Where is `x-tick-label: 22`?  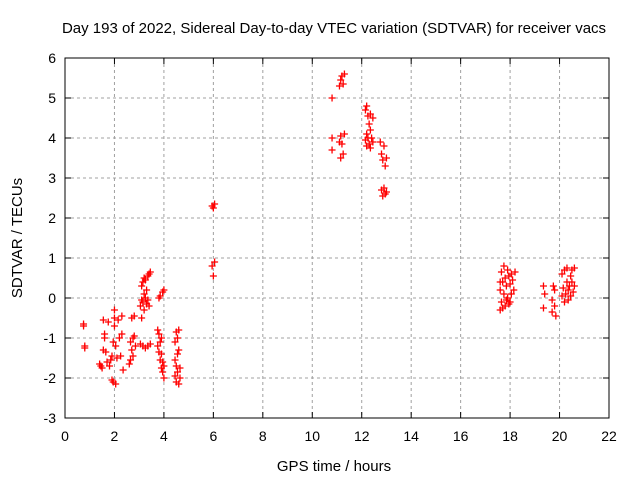 x-tick-label: 22 is located at coordinates (609, 436).